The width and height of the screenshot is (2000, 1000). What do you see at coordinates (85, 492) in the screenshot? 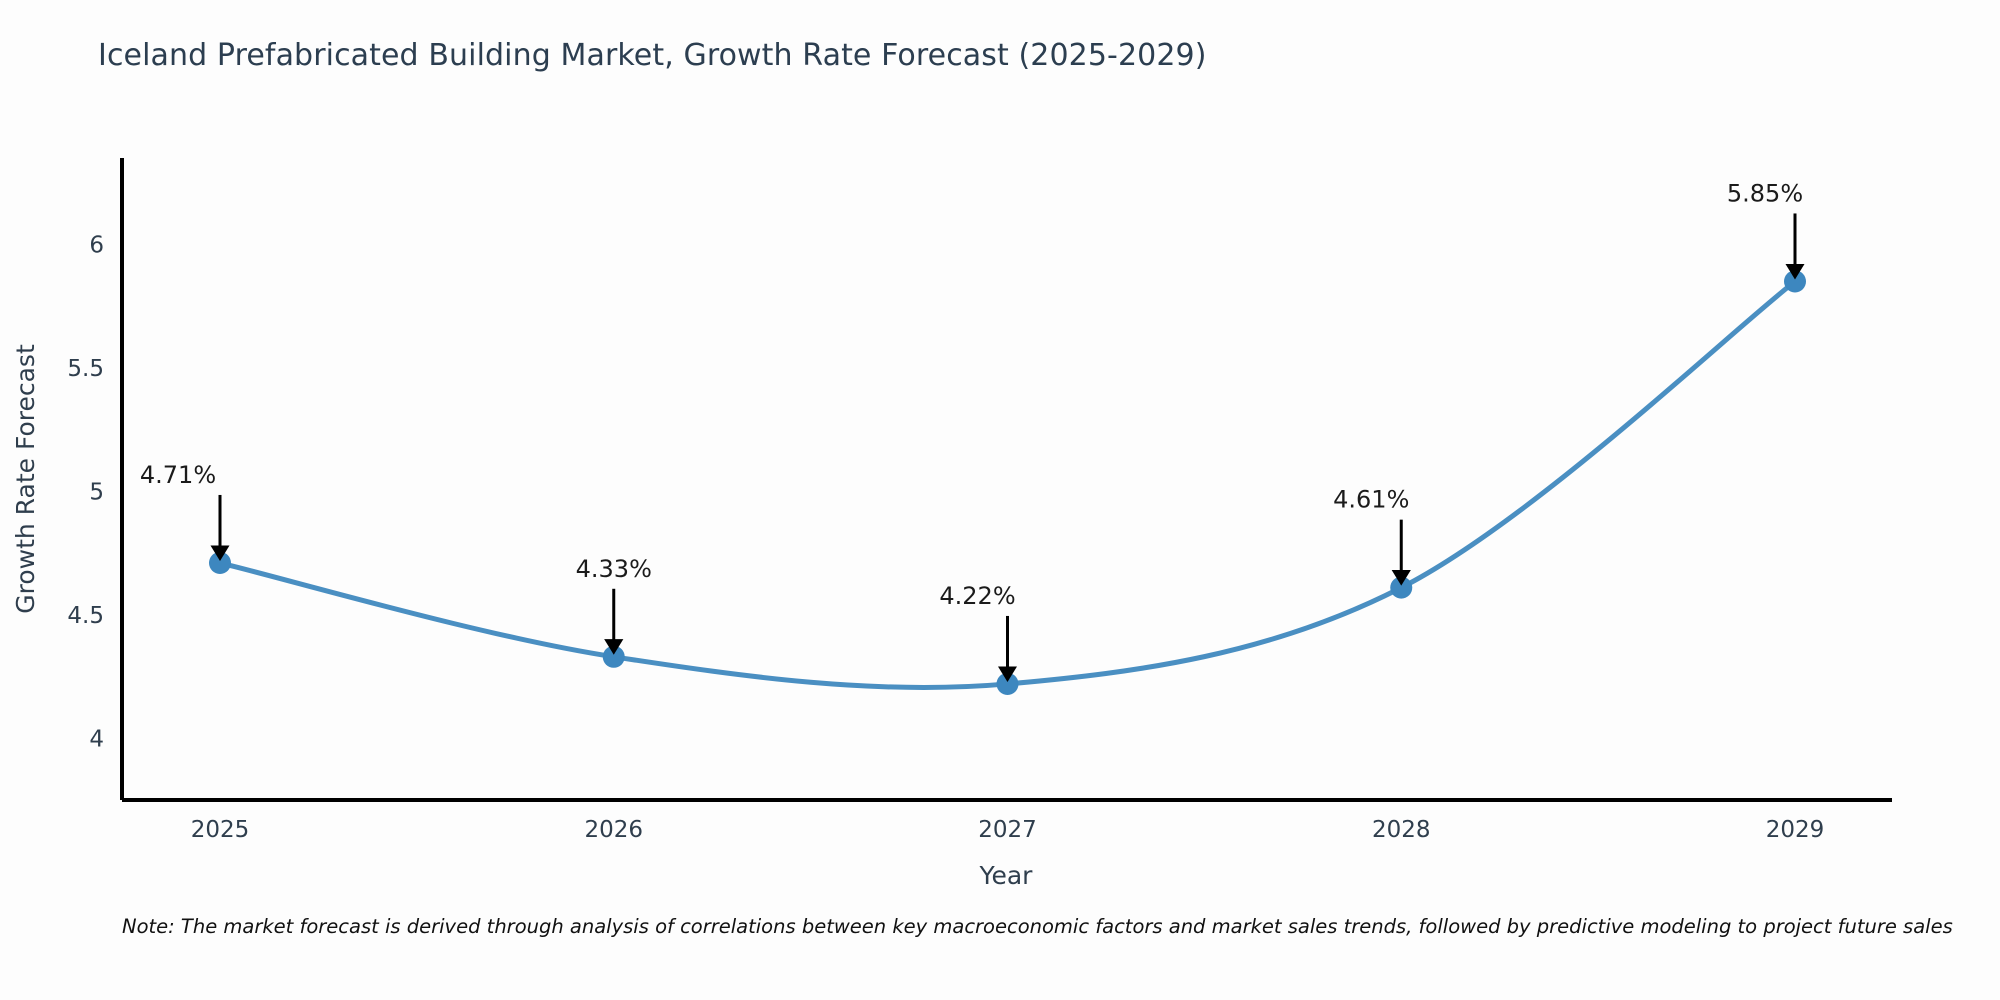
I see `y-axis-tick-labels: 4 4.5 5 5.5 6` at bounding box center [85, 492].